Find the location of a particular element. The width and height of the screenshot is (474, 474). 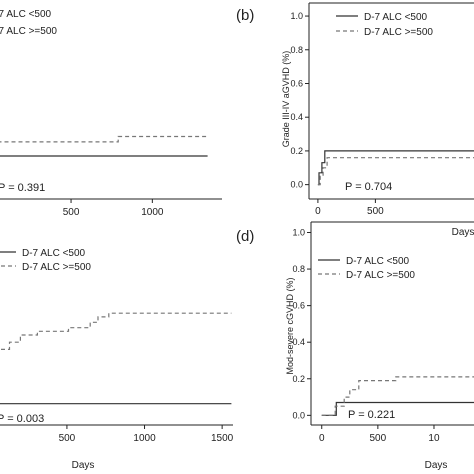

y-axis-title: Grade III-IV aGVHD (%) is located at coordinates (286, 99).